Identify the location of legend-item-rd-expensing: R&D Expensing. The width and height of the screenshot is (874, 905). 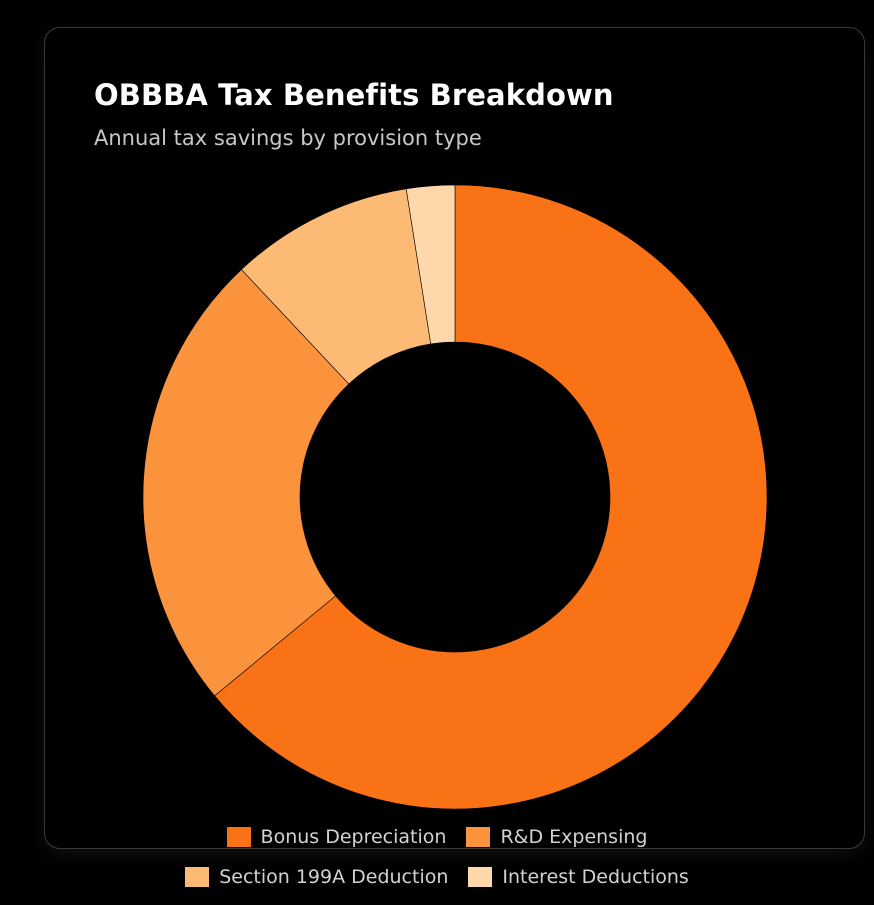
(556, 837).